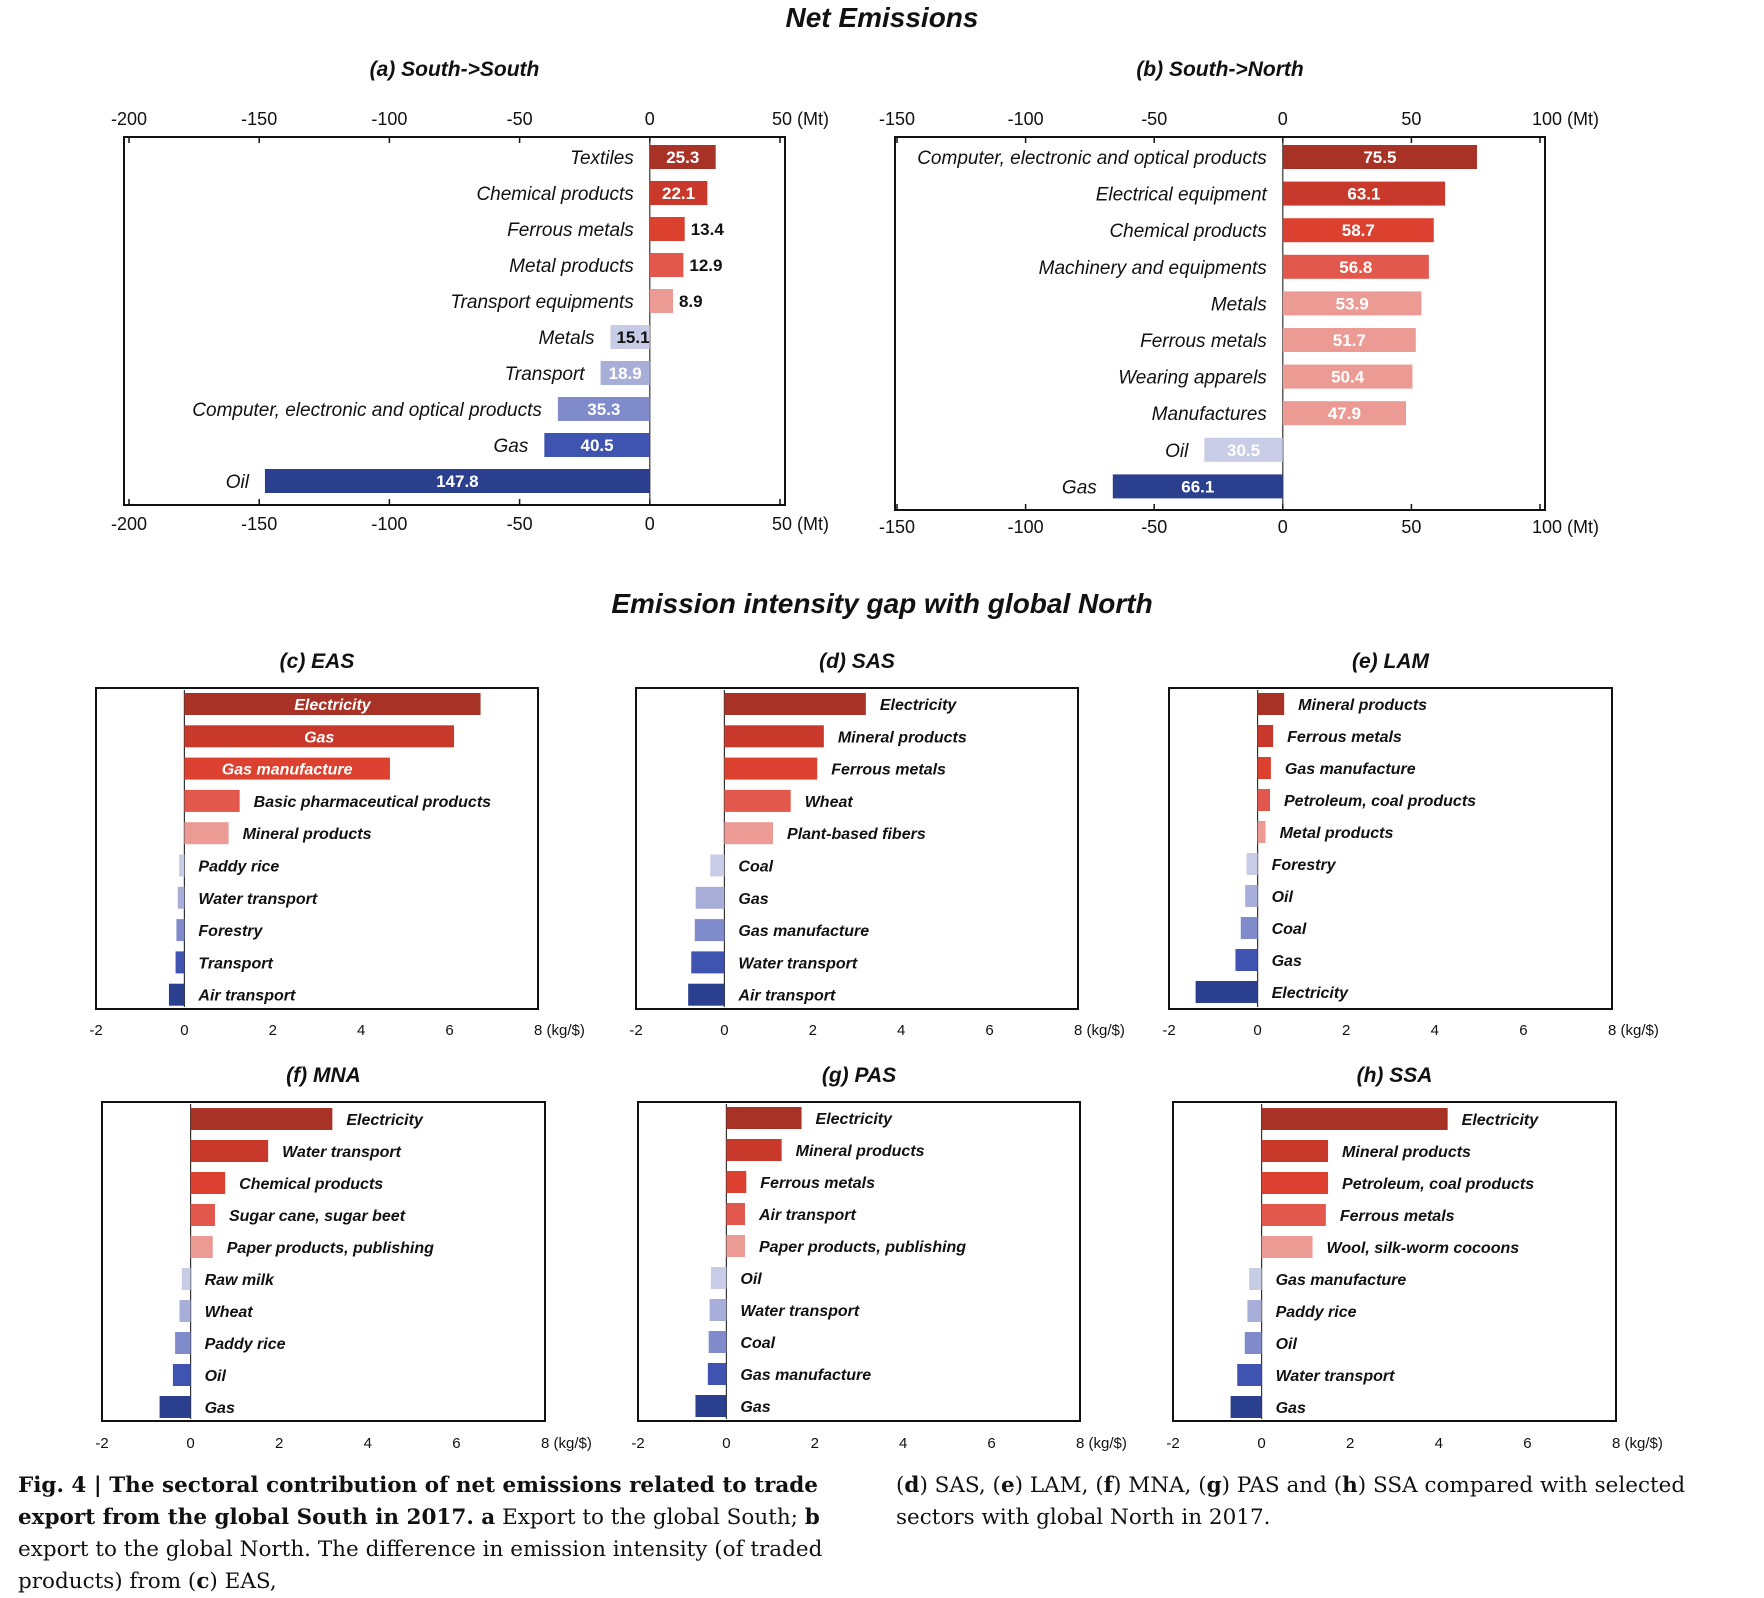 The height and width of the screenshot is (1598, 1764). Describe the element at coordinates (184, 1030) in the screenshot. I see `tick-label-c: 0` at that location.